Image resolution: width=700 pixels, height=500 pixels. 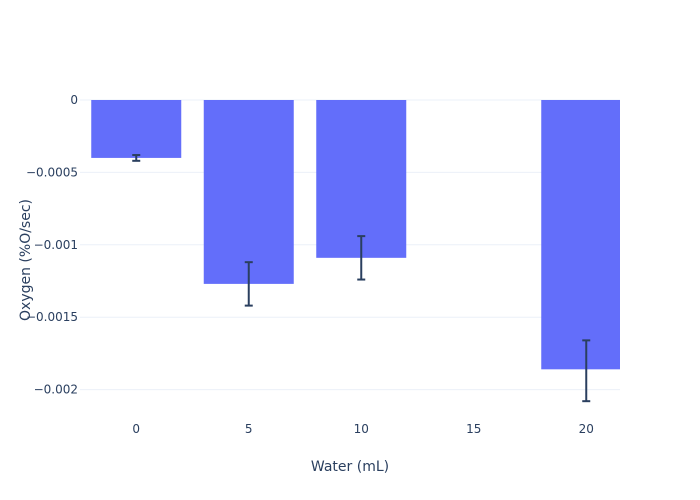 What do you see at coordinates (249, 429) in the screenshot?
I see `x-tick-label: 5` at bounding box center [249, 429].